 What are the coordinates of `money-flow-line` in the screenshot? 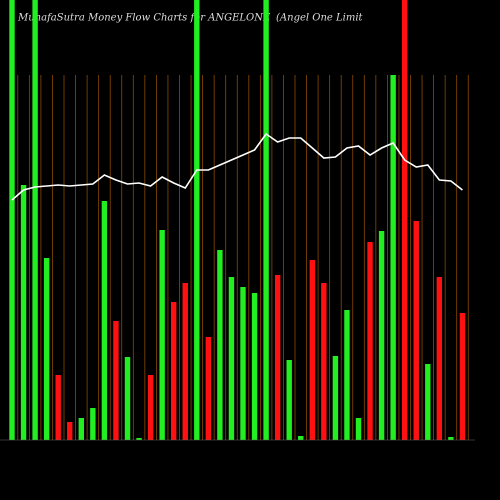 It's located at (237, 166).